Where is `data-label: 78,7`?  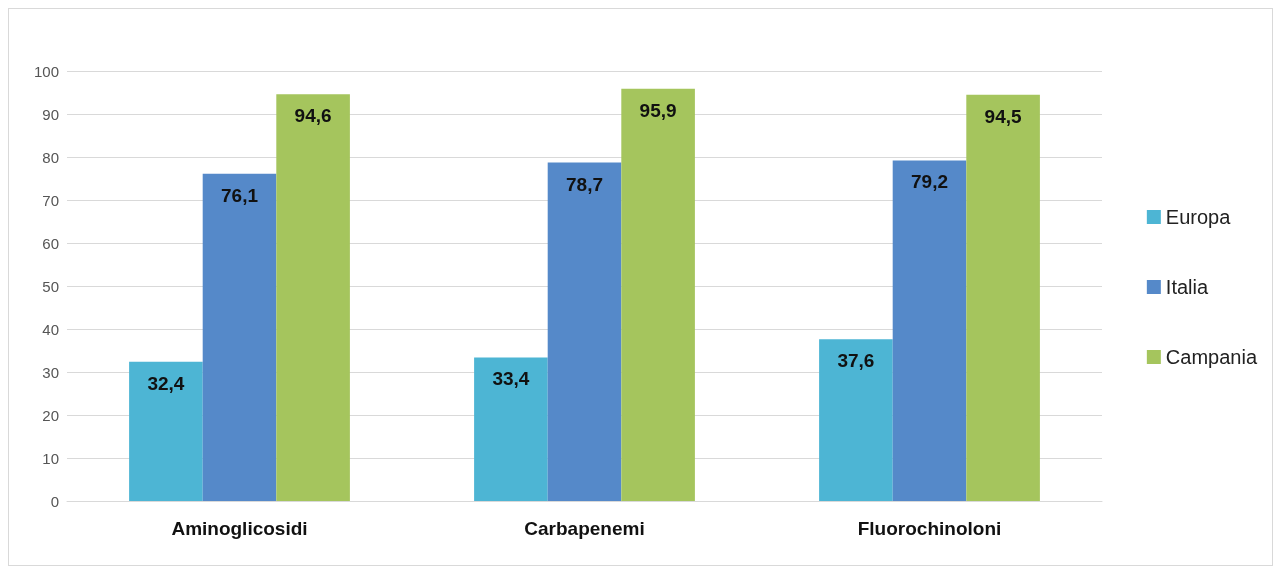 data-label: 78,7 is located at coordinates (584, 184).